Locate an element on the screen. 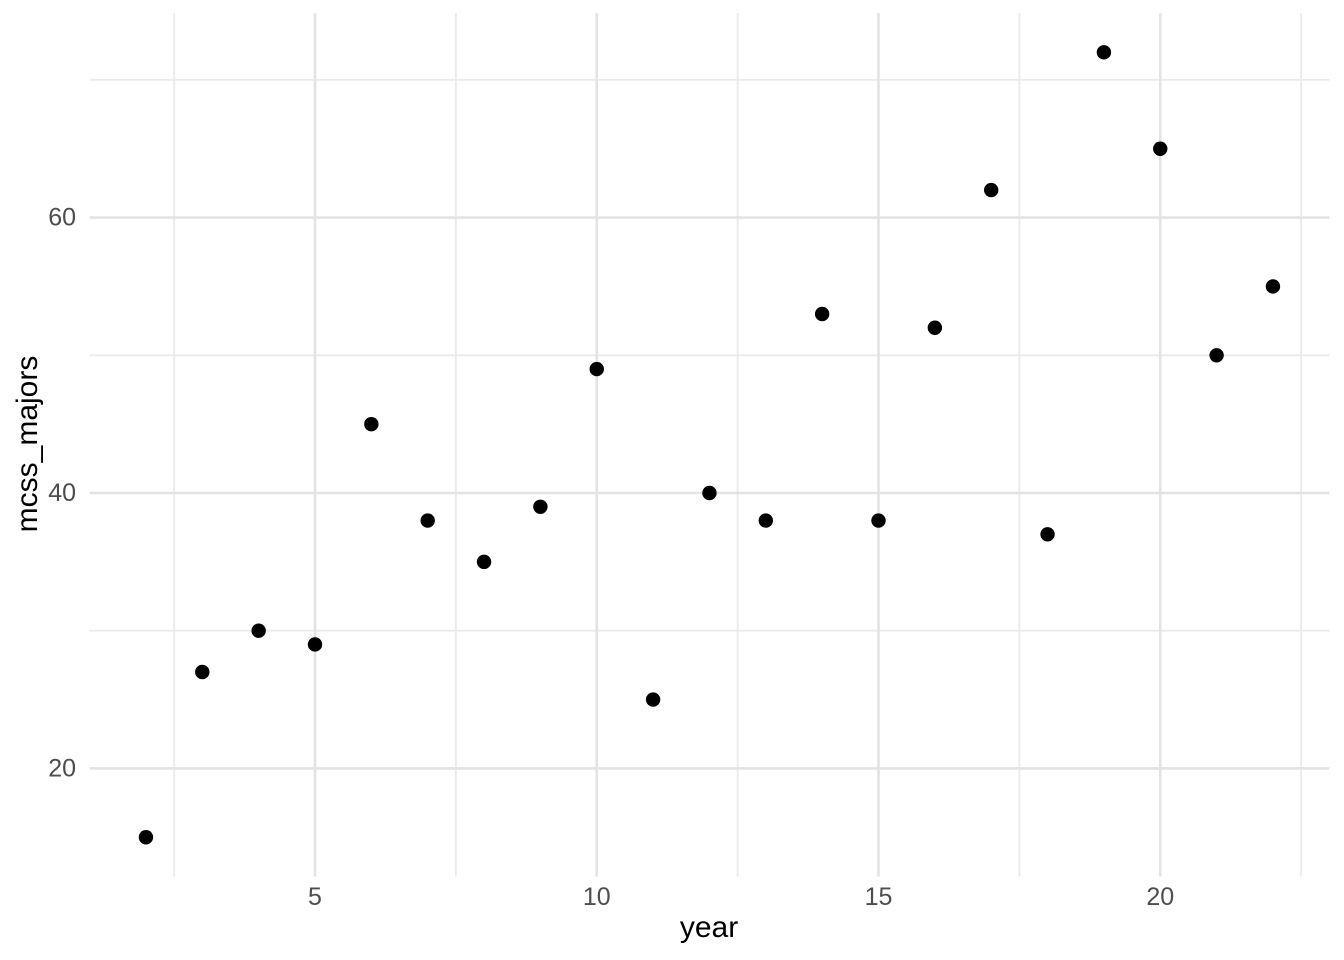 Image resolution: width=1344 pixels, height=960 pixels. x-tick-label: 20 is located at coordinates (1160, 897).